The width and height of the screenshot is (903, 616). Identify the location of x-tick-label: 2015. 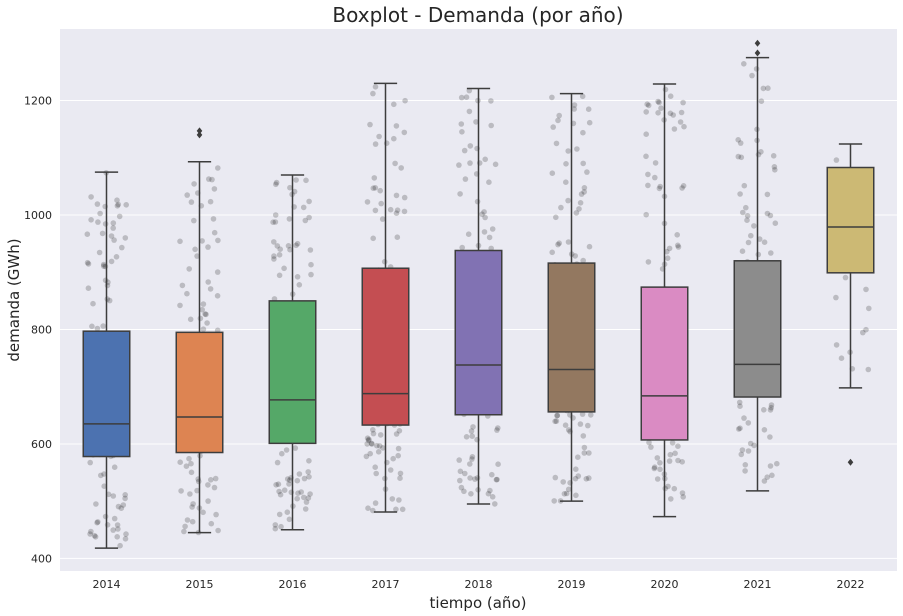
(200, 584).